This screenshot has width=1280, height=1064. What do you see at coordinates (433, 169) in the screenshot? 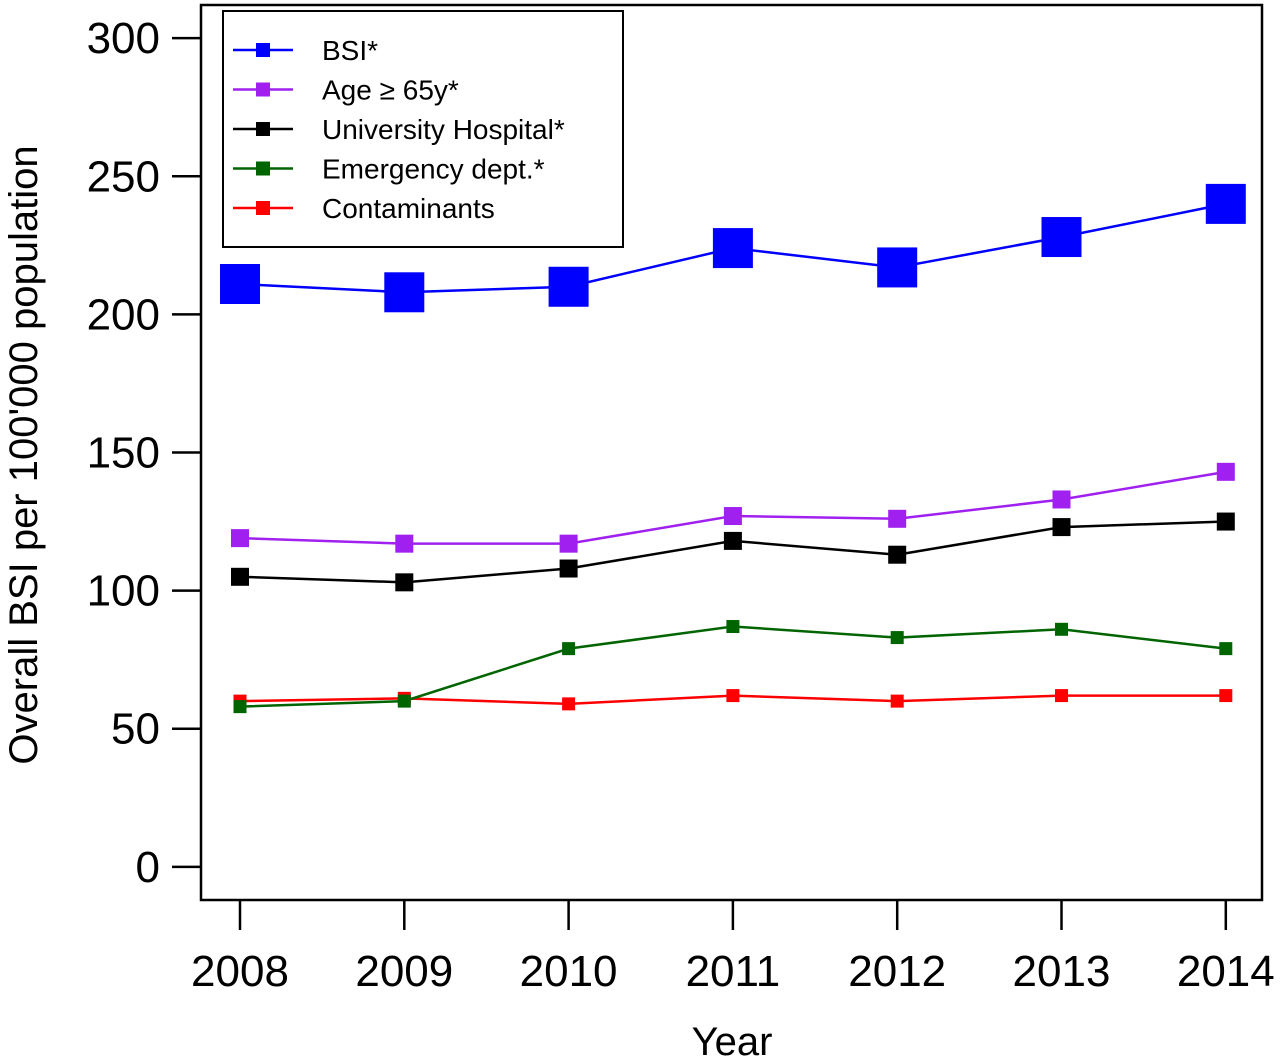
I see `legend-label: Emergency dept.*` at bounding box center [433, 169].